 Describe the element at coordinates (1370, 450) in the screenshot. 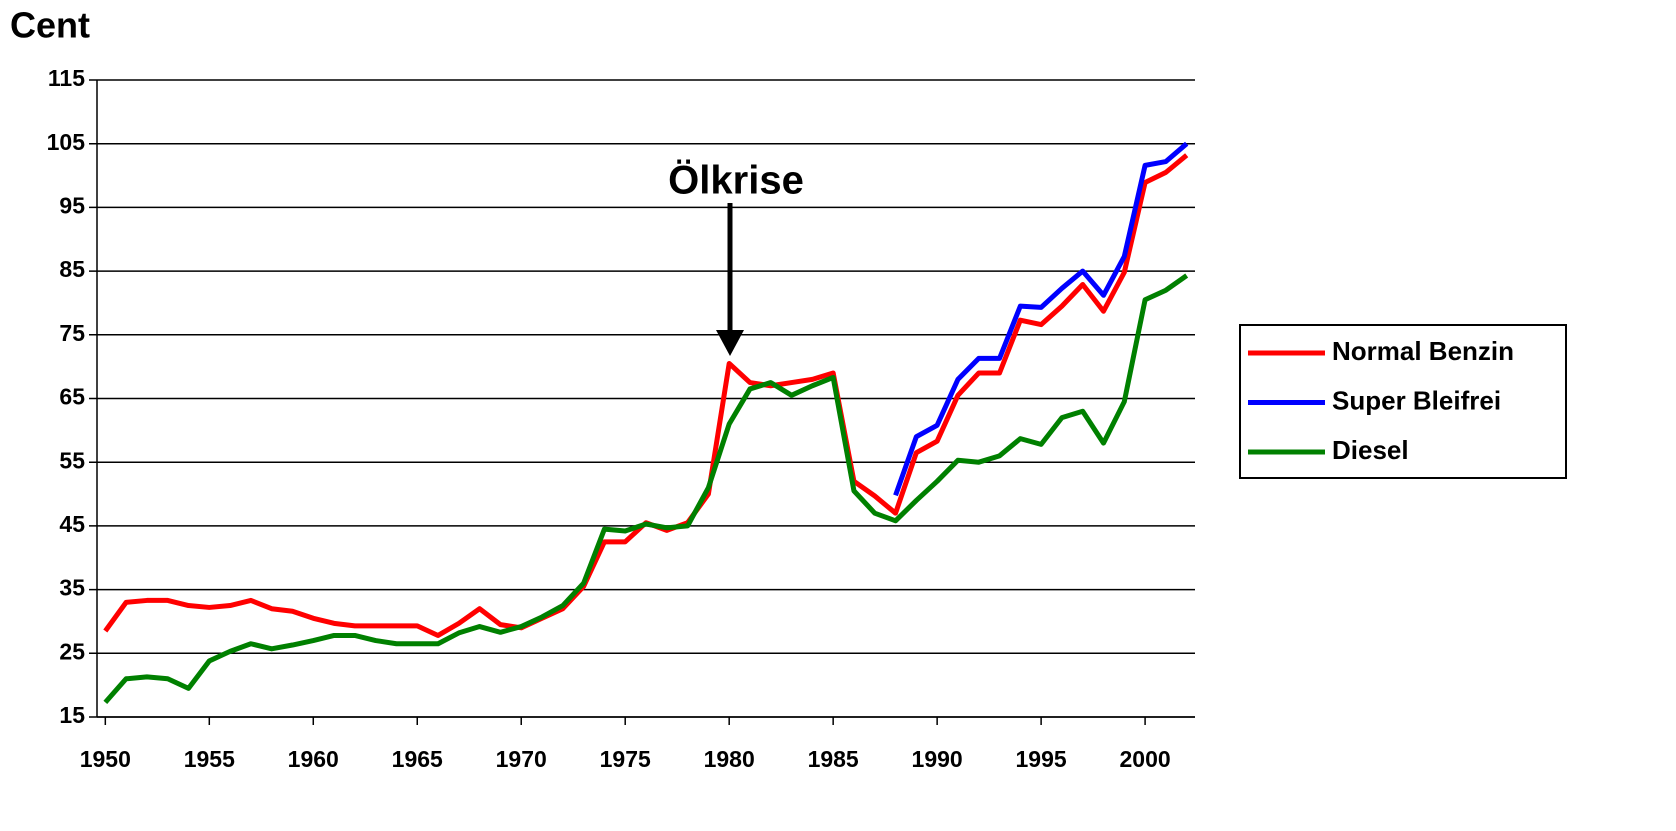

I see `legend-label: Diesel` at that location.